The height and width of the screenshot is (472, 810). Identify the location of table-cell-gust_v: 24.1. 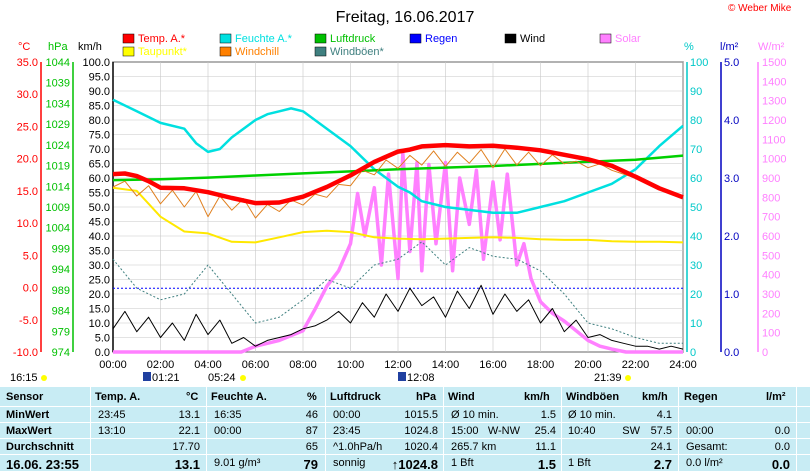
(661, 447).